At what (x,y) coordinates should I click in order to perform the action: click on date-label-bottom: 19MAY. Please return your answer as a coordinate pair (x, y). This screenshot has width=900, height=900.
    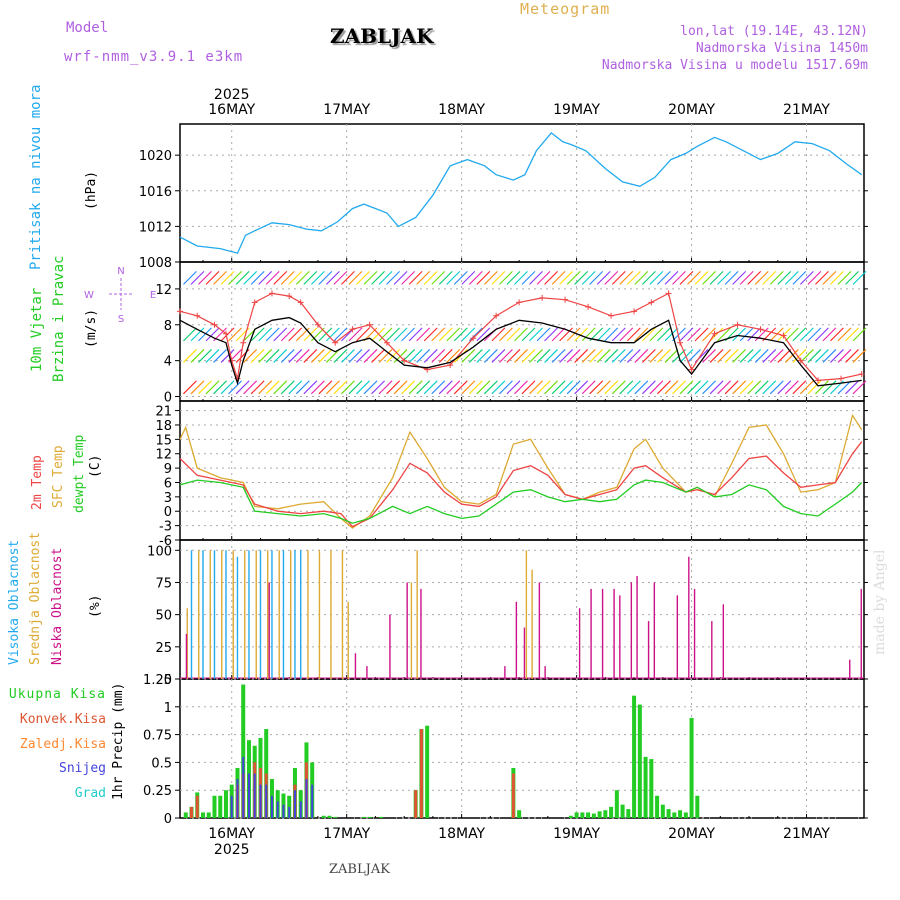
    Looking at the image, I should click on (576, 834).